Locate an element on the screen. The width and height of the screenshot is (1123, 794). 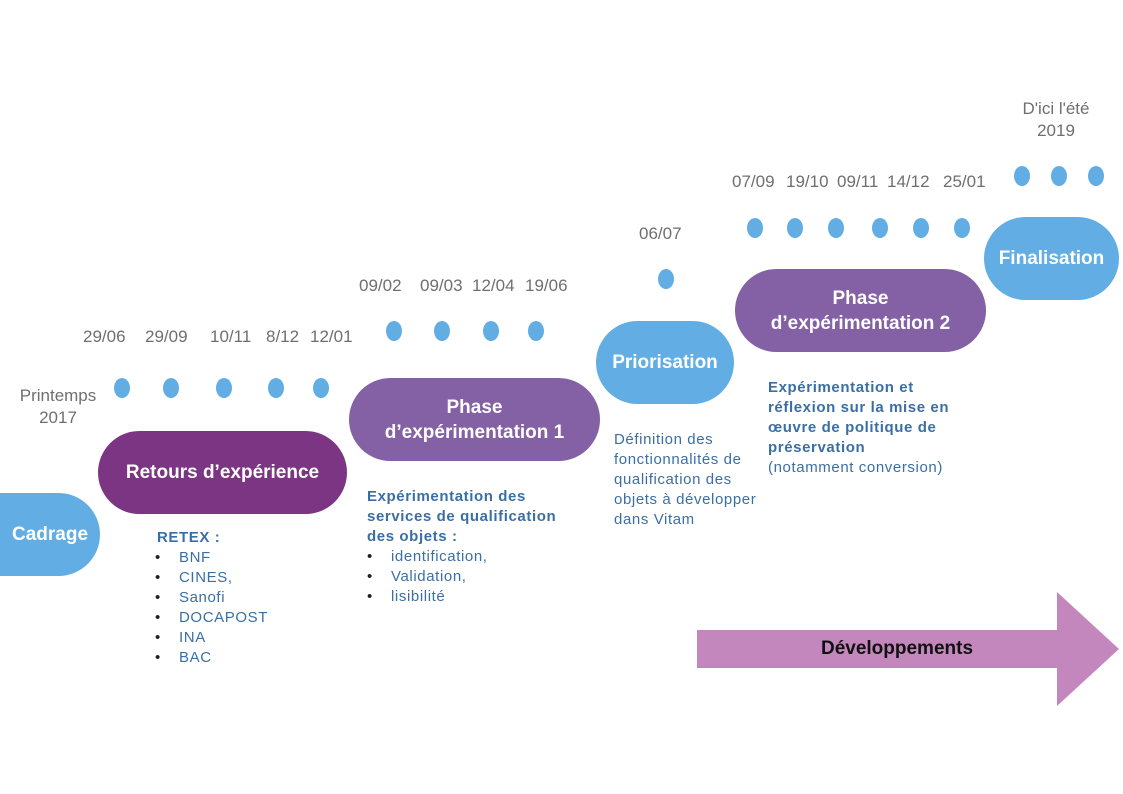
date-label: 19/10 is located at coordinates (807, 181).